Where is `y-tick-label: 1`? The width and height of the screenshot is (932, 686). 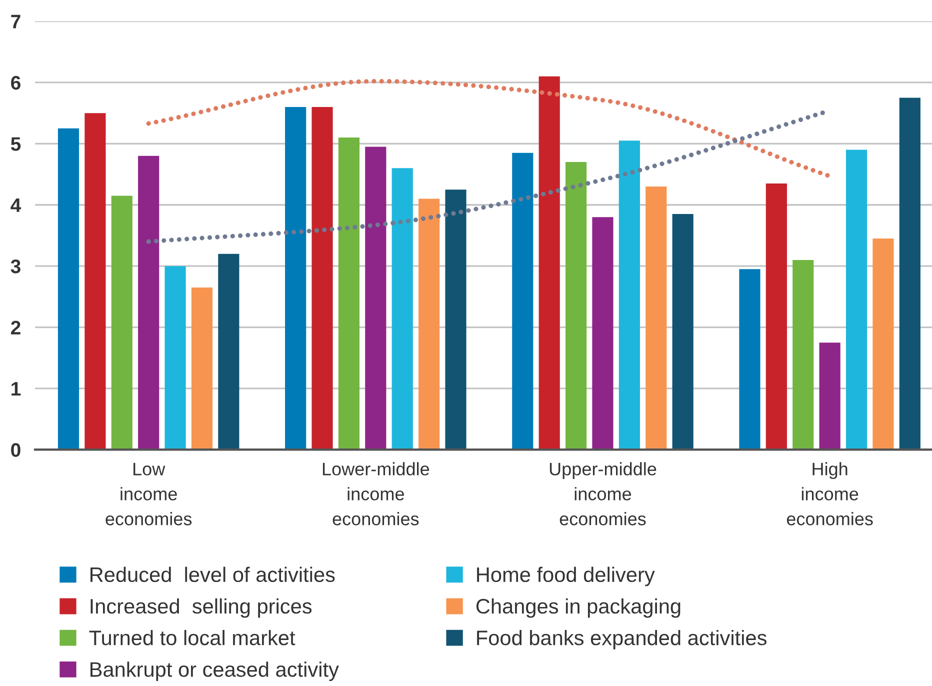
y-tick-label: 1 is located at coordinates (16, 389).